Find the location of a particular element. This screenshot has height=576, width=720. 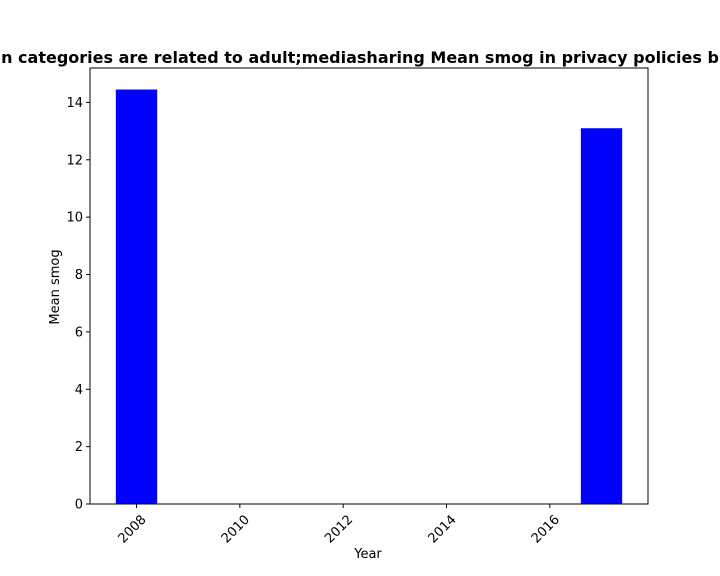

y-tick-label: 6 is located at coordinates (79, 332).